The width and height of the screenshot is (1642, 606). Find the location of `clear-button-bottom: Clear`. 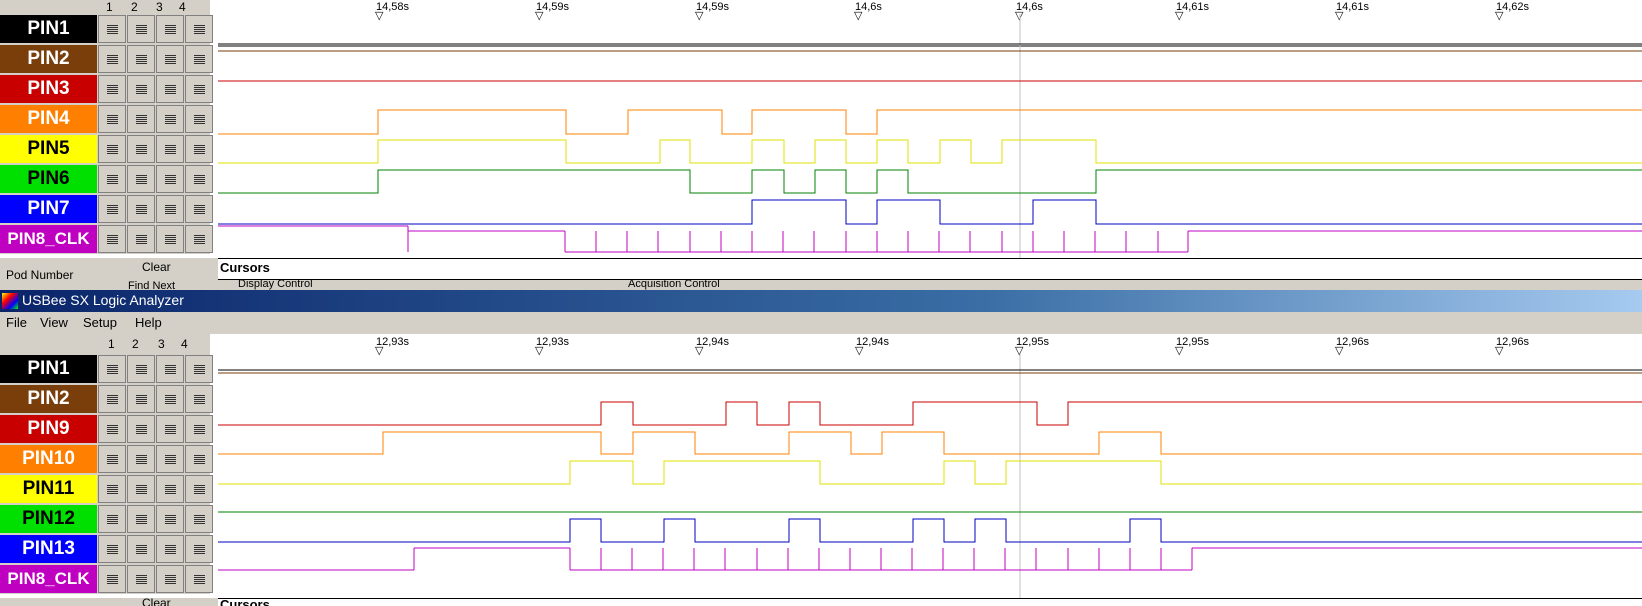

clear-button-bottom: Clear is located at coordinates (156, 601).